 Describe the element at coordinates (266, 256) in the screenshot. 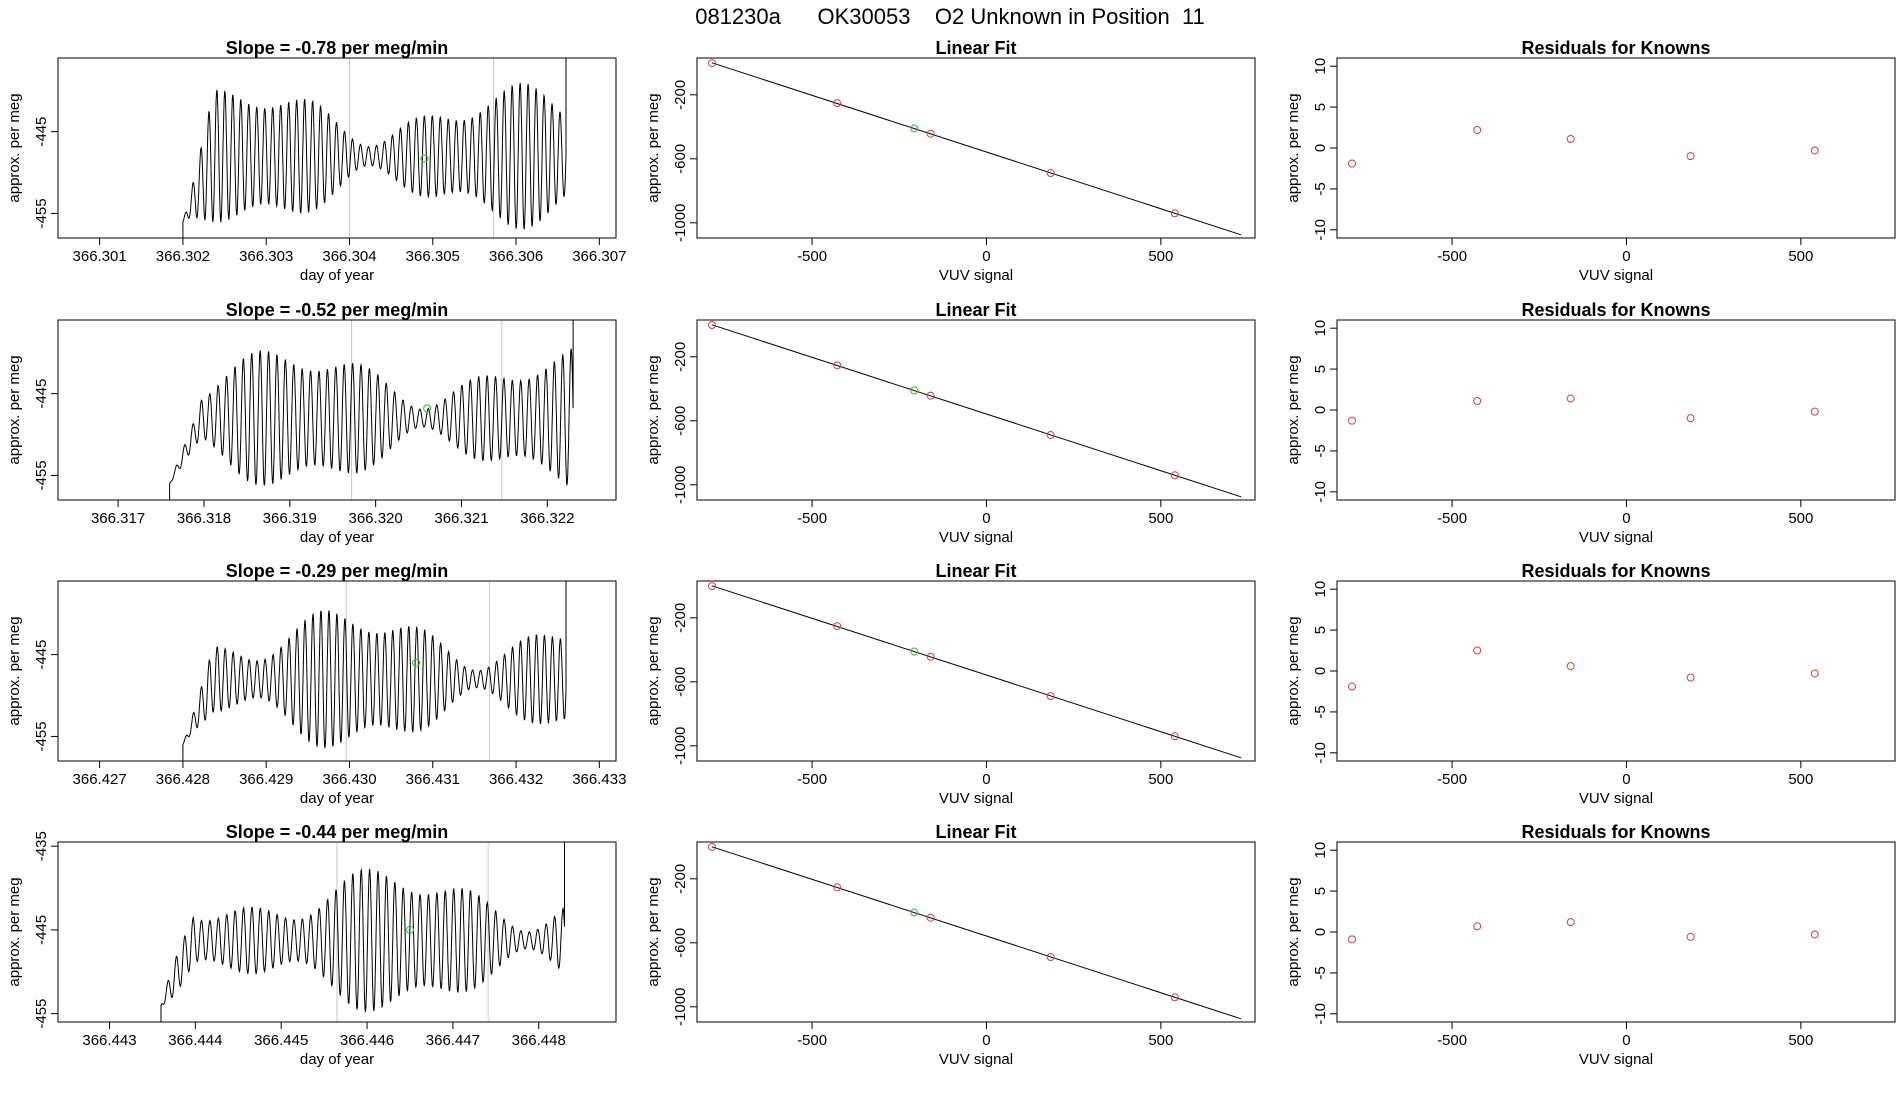

I see `x-tick-label: 366.303` at that location.